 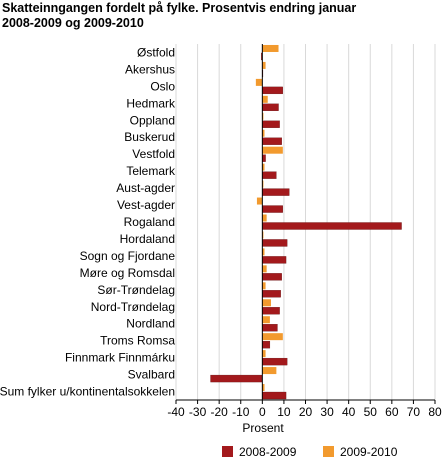 I want to click on x-tick-labels: -40 -30 -20 -10 0 10 20 30 40 50 60 70 80, so click(x=304, y=412).